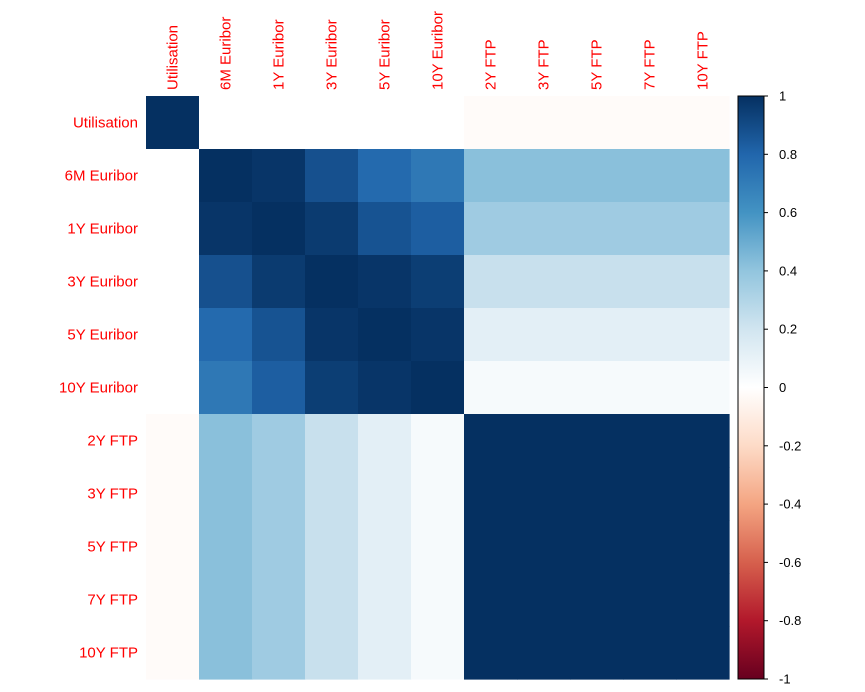 The width and height of the screenshot is (865, 692). I want to click on column-label: 6M Euribor, so click(226, 53).